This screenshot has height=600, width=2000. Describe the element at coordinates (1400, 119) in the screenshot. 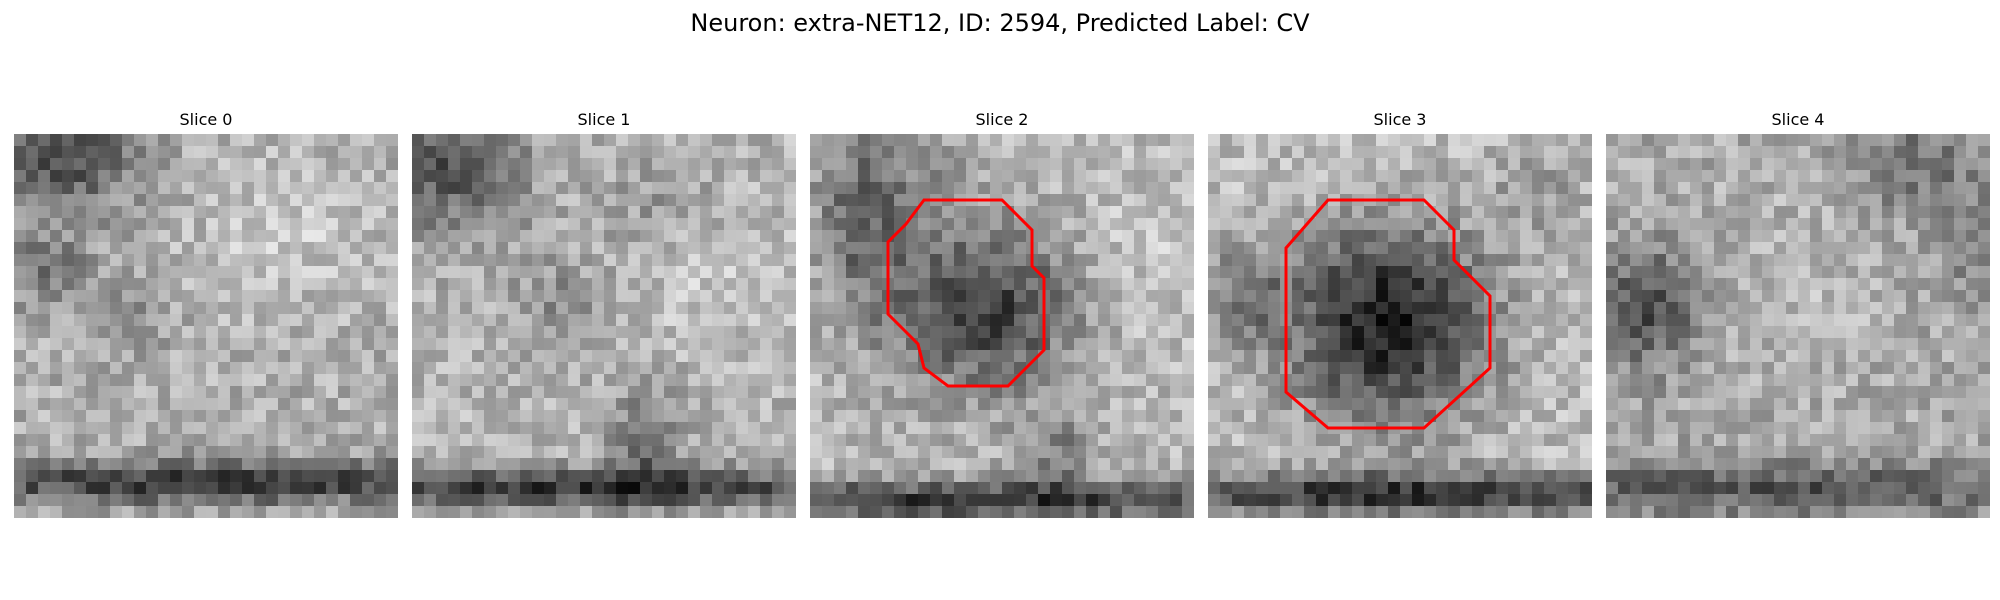

I see `slice-3-title: Slice 3` at that location.